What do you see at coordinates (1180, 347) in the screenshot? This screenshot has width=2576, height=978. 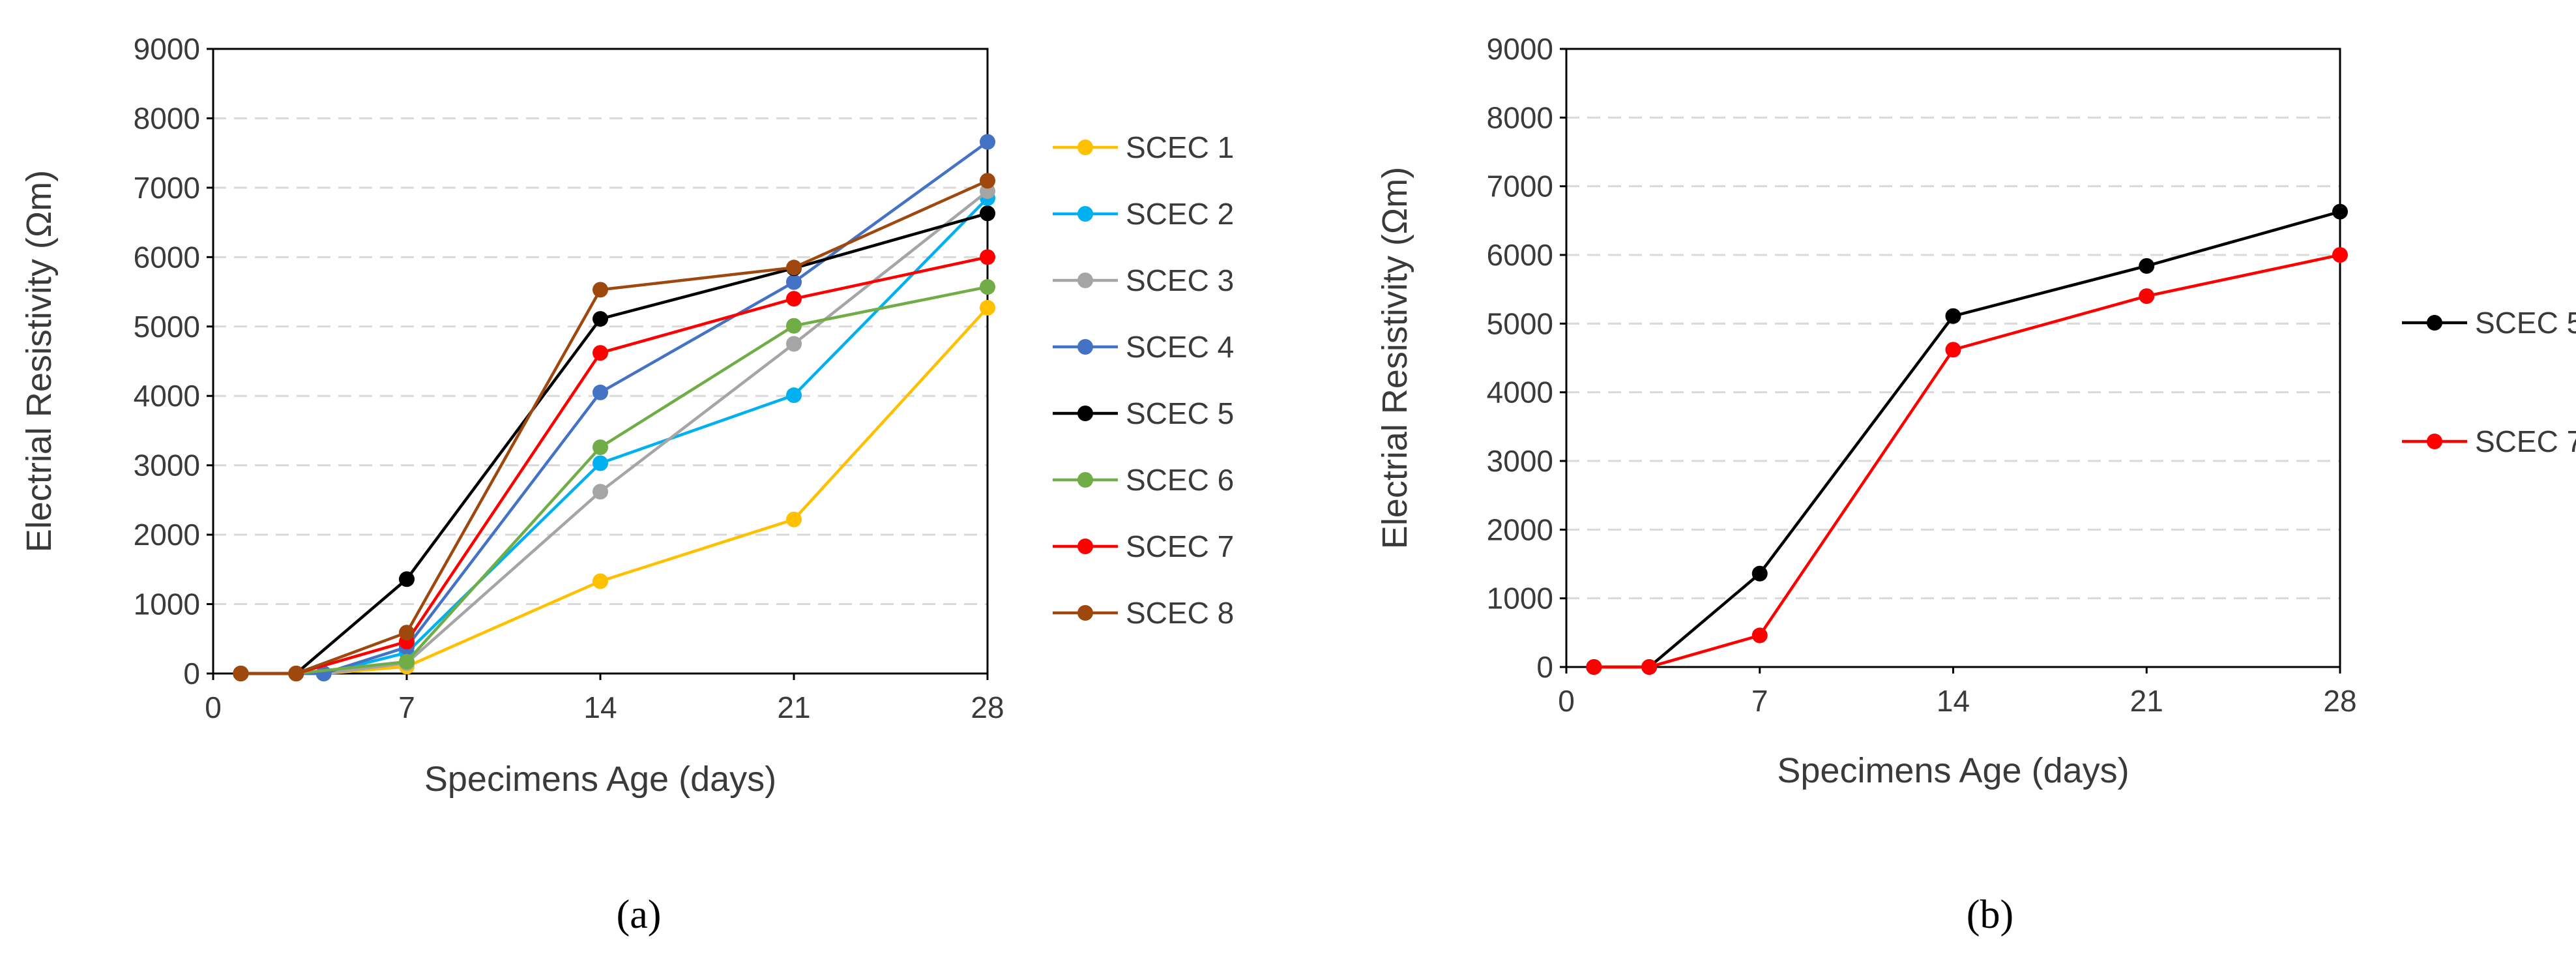 I see `legend-label: SCEC 4` at bounding box center [1180, 347].